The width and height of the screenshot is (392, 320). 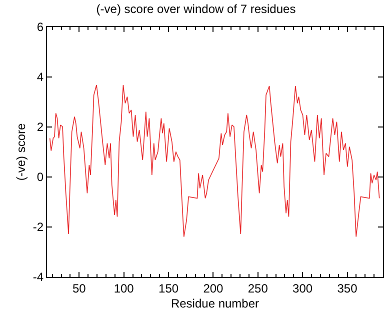 I want to click on y-tick-label: 6, so click(x=40, y=27).